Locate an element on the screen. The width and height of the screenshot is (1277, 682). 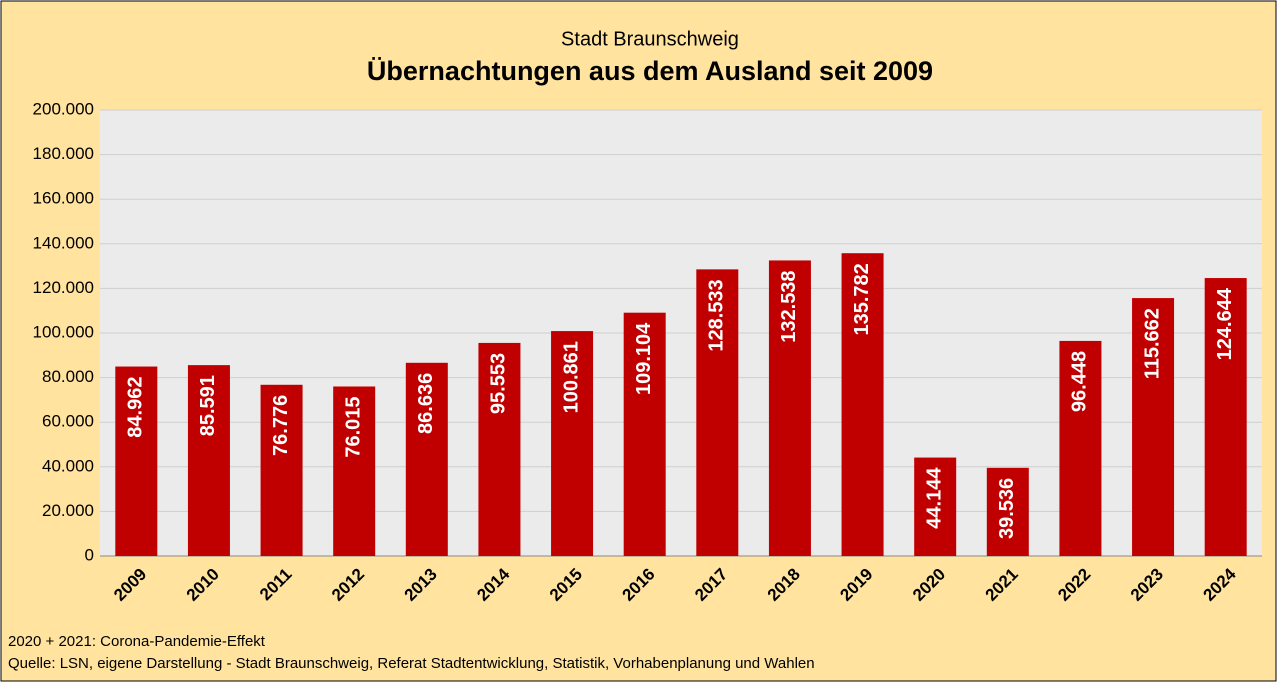
value-label: 86.636 is located at coordinates (426, 403).